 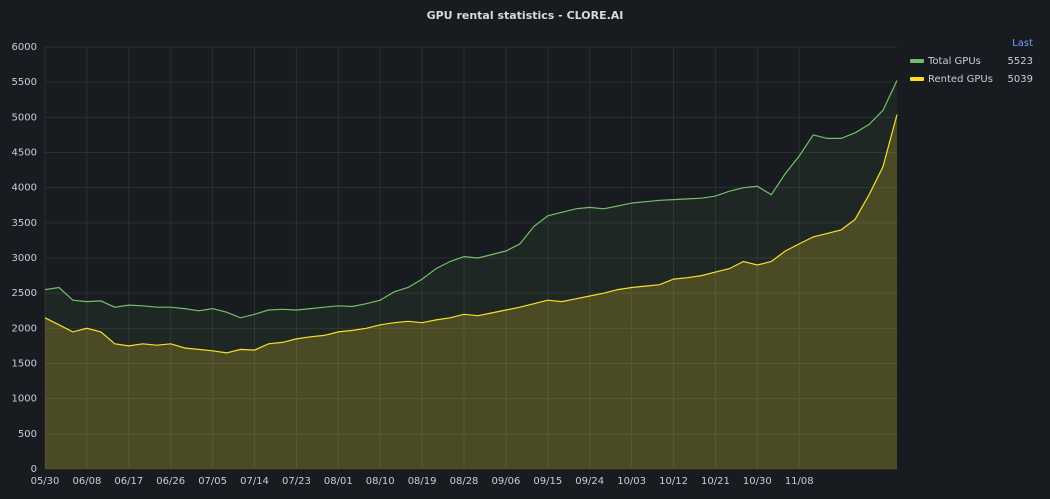 What do you see at coordinates (422, 481) in the screenshot?
I see `x-tick-label: 08/19` at bounding box center [422, 481].